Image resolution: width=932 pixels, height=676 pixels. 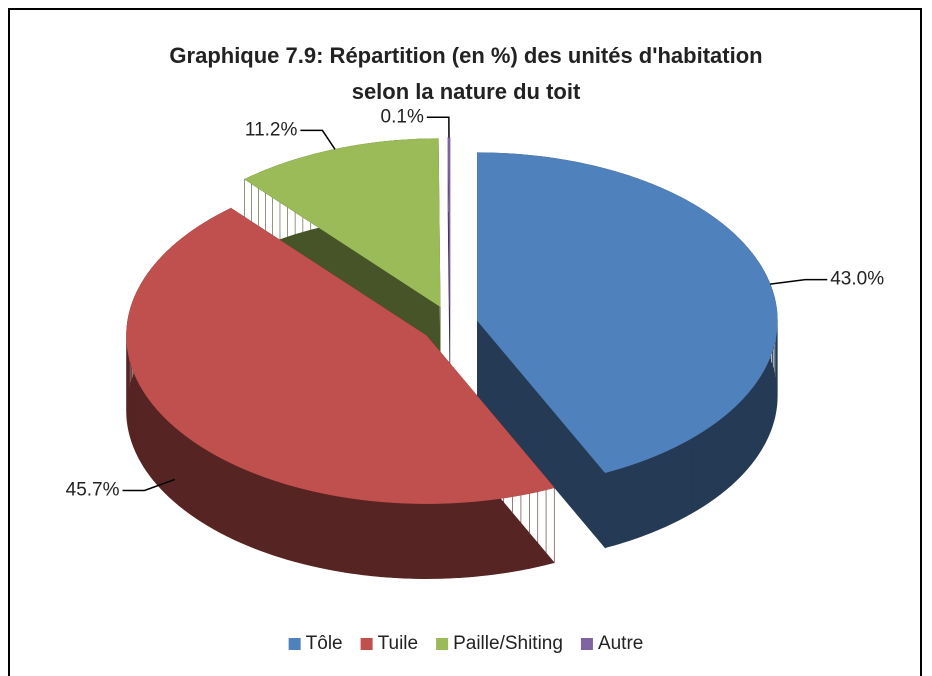 What do you see at coordinates (508, 643) in the screenshot?
I see `legend-label: Paille/Shiting` at bounding box center [508, 643].